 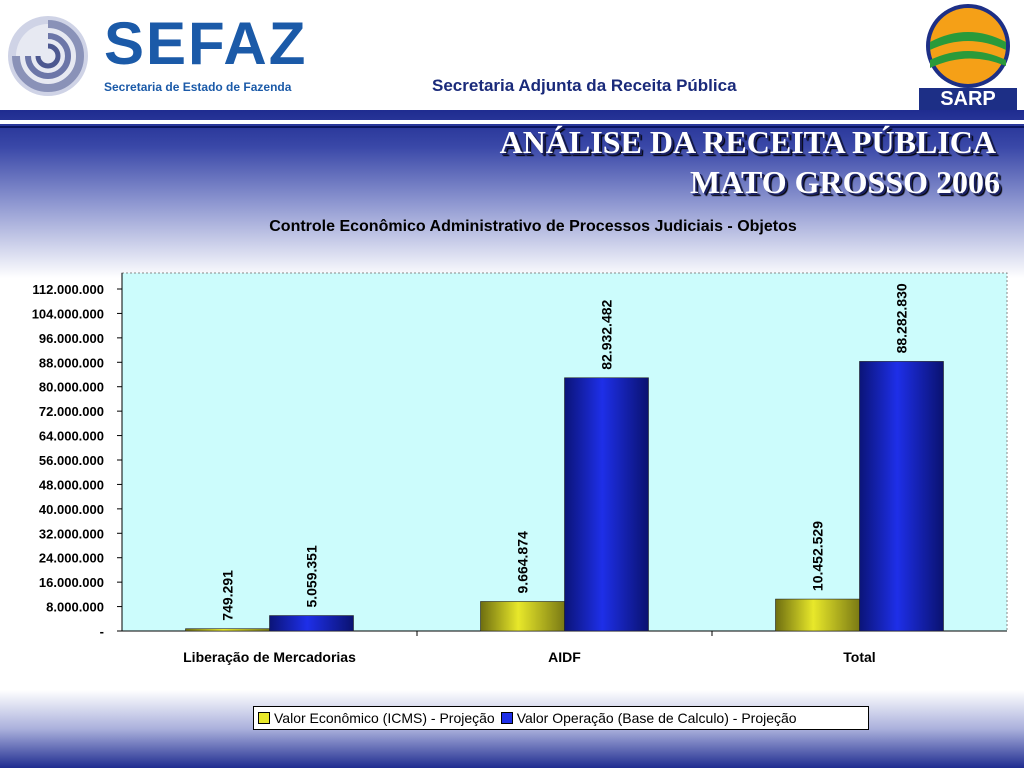 What do you see at coordinates (68, 289) in the screenshot?
I see `y-tick-label: 112.000.000` at bounding box center [68, 289].